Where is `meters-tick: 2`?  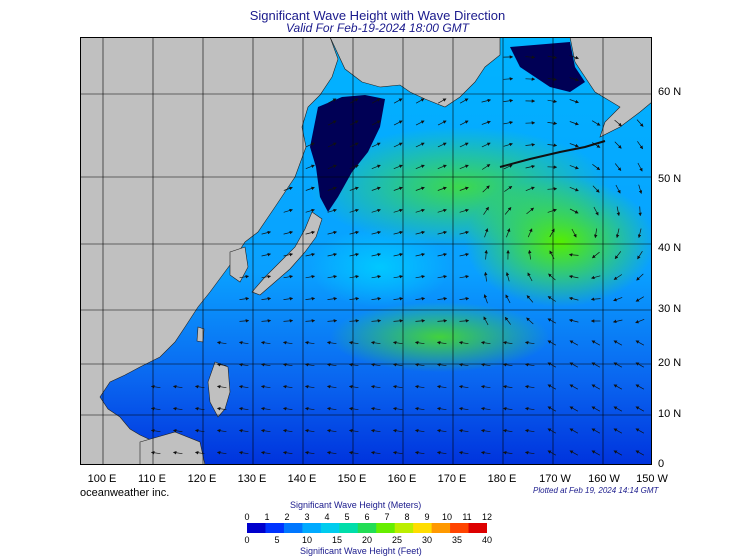
meters-tick: 2 is located at coordinates (287, 517).